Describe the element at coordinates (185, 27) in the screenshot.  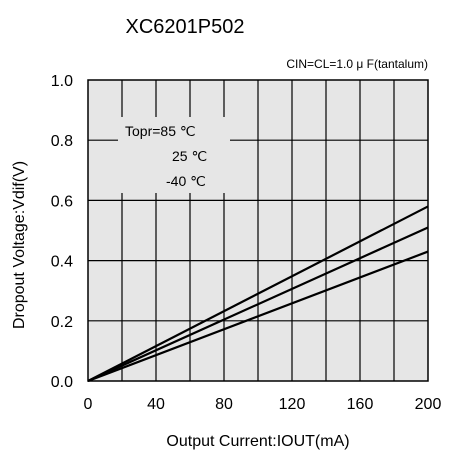
I see `chart-title: XC6201P502` at that location.